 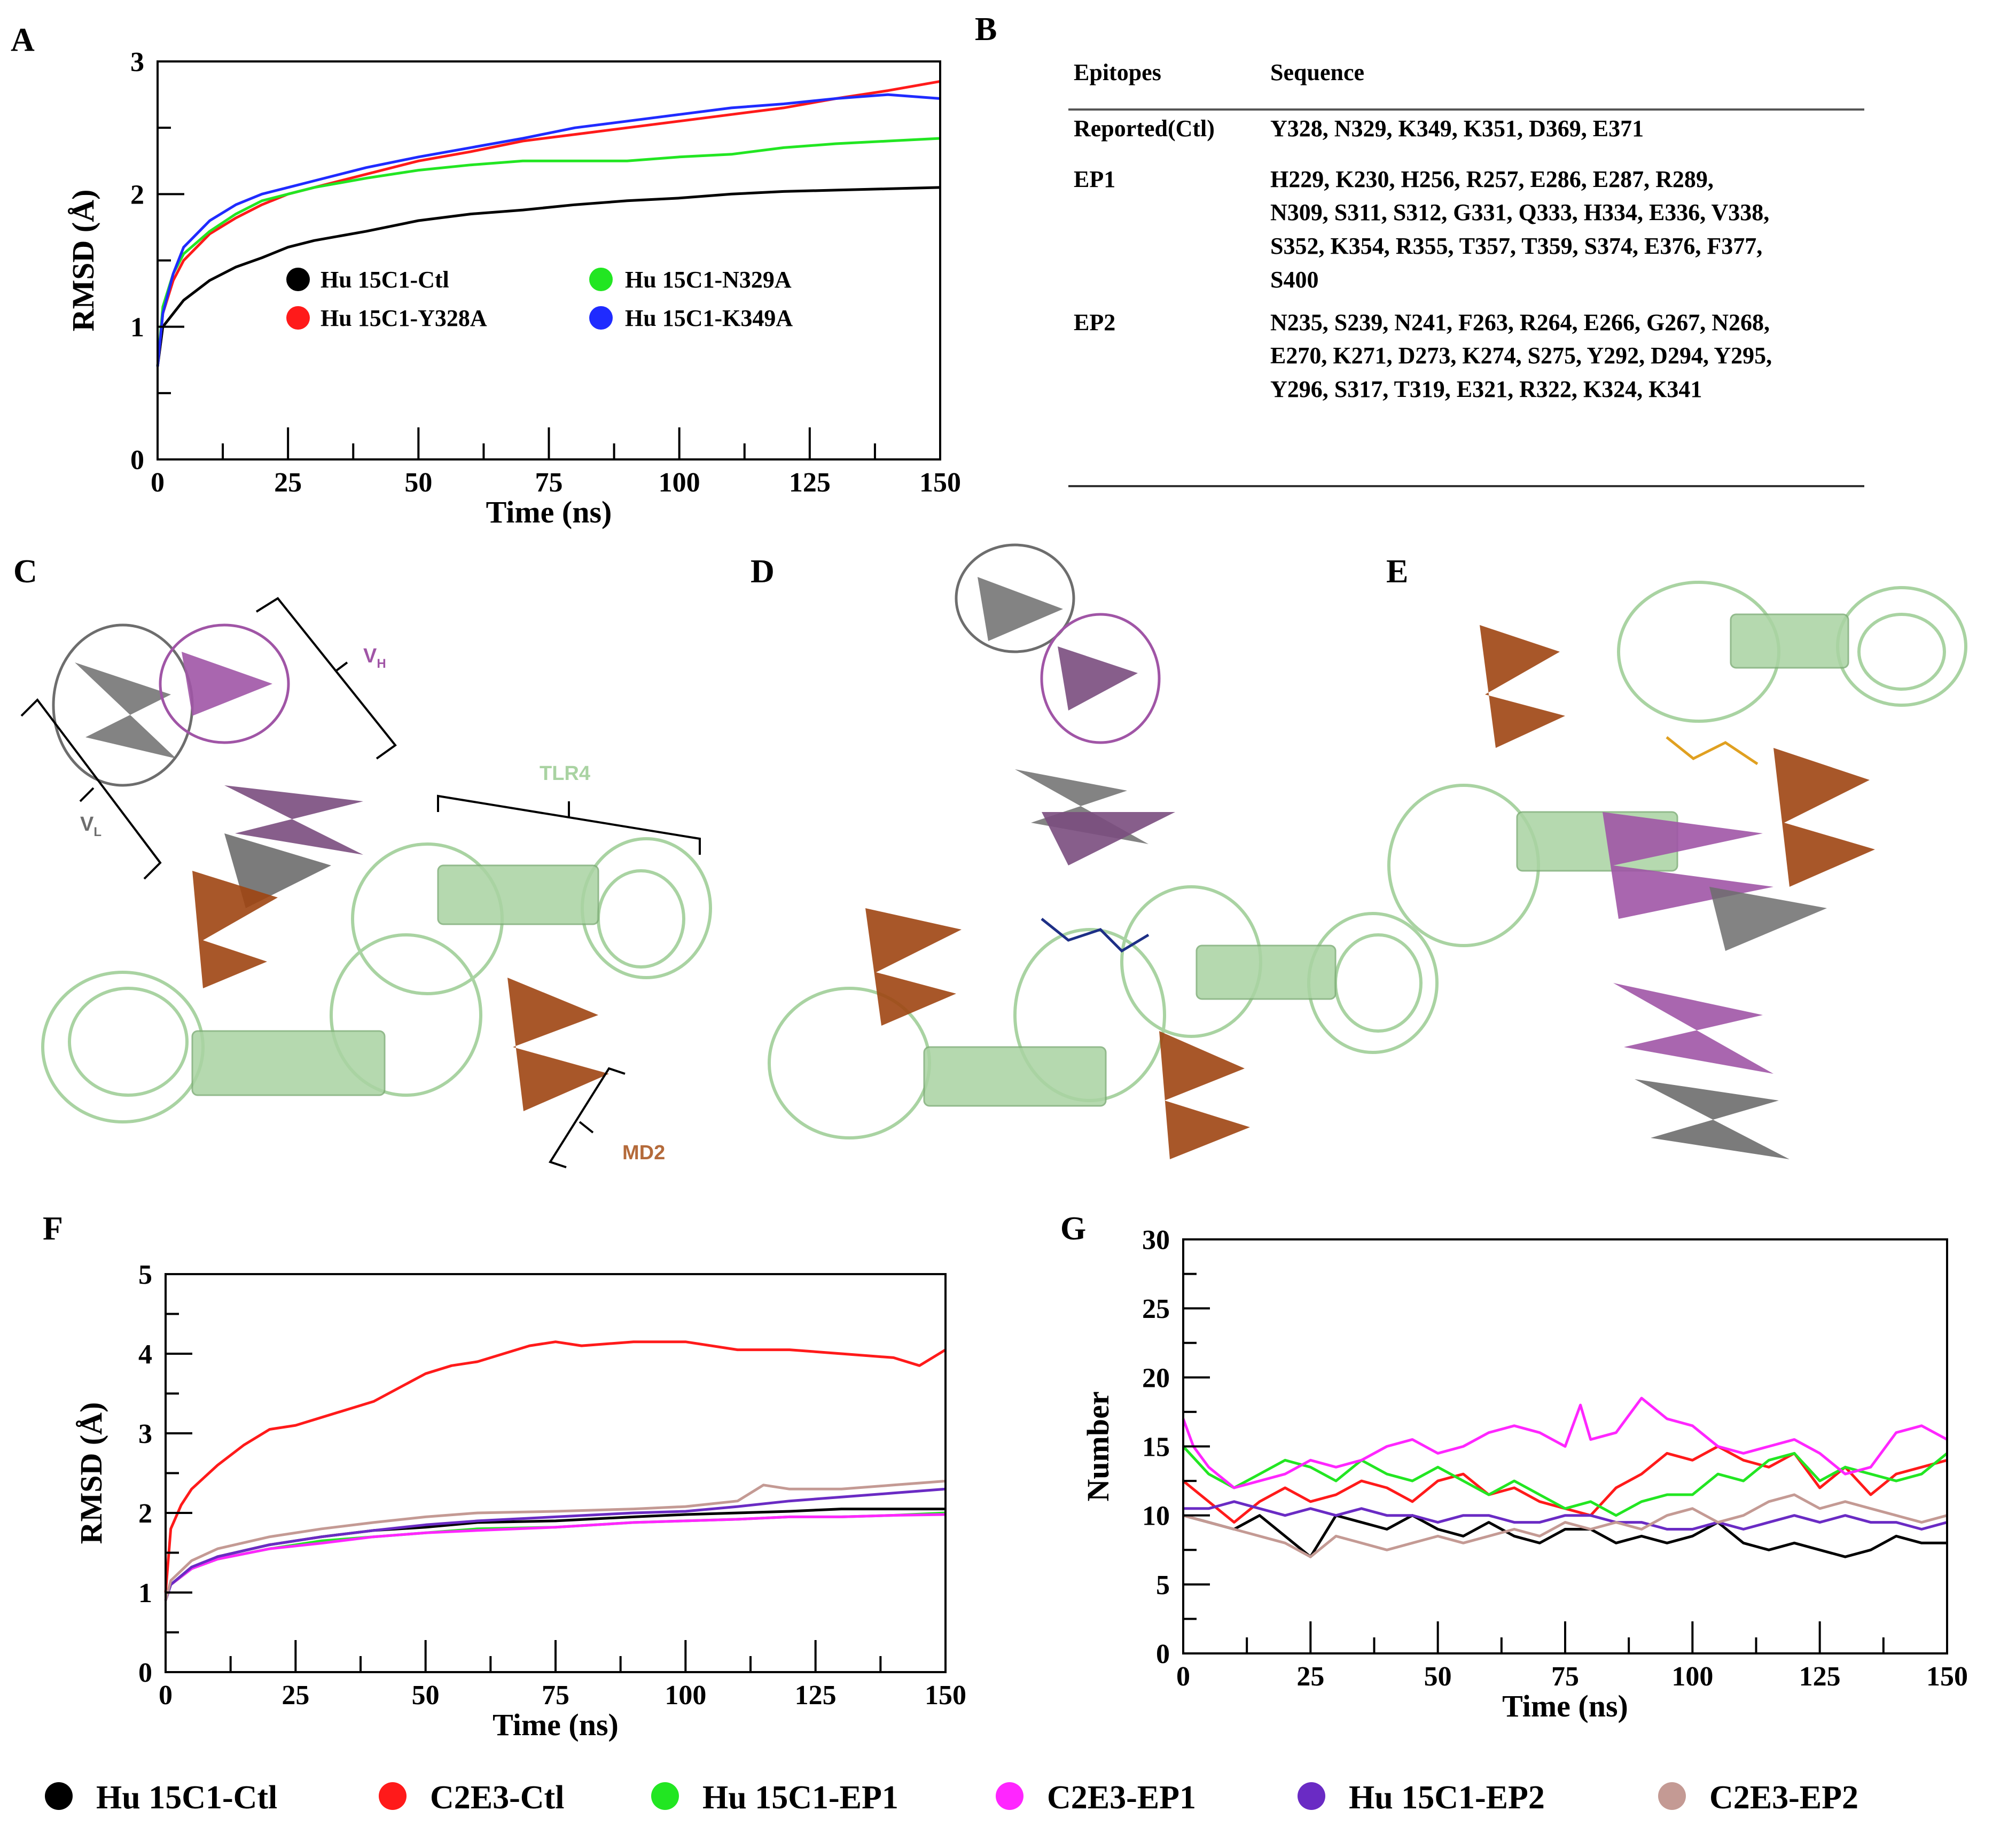 I want to click on chart-g-xlabel: Time (ns), so click(x=1565, y=1706).